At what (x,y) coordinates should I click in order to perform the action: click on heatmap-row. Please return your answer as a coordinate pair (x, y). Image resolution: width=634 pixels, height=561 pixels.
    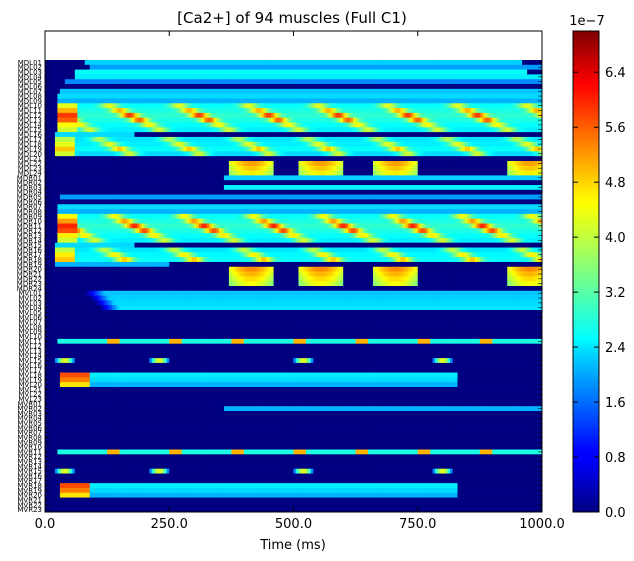
    Looking at the image, I should click on (294, 82).